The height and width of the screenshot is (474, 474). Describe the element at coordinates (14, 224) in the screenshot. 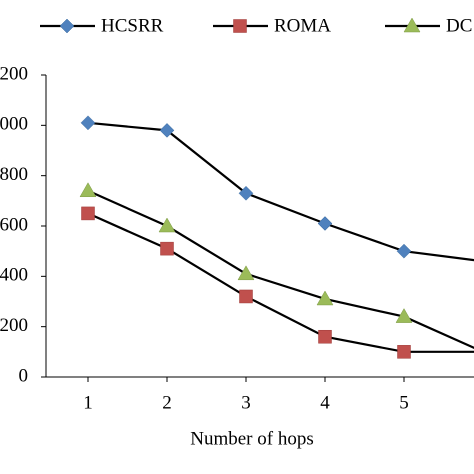

I see `y-tick-label: 600` at that location.